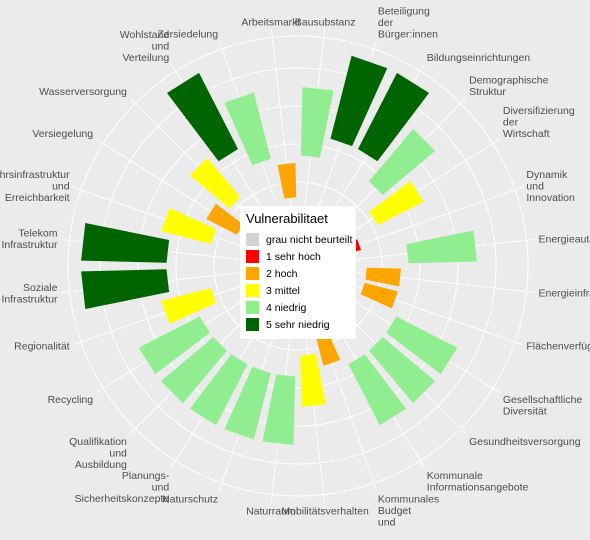  What do you see at coordinates (35, 186) in the screenshot?
I see `category-label: VerkehrsinfrastrukturundErreichbarkeit` at bounding box center [35, 186].